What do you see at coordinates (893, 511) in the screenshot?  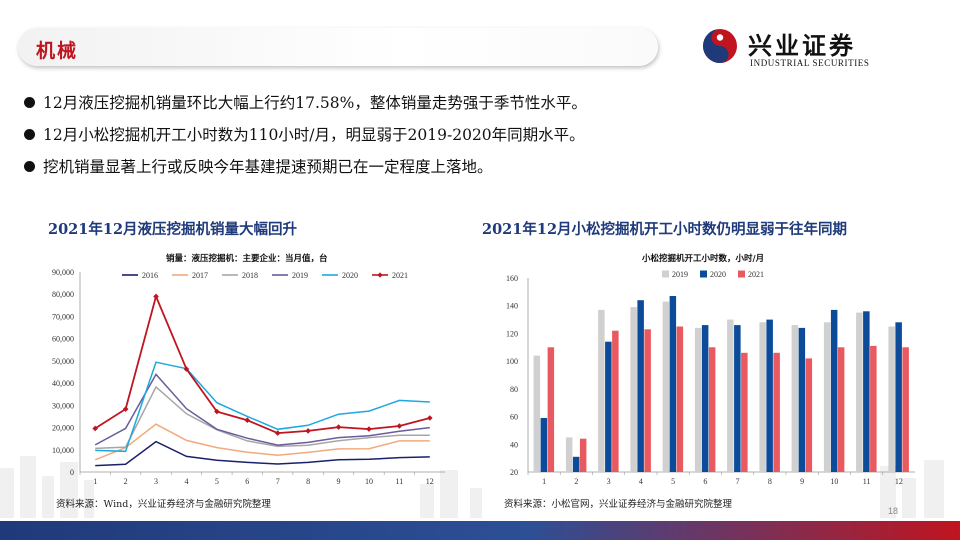 I see `page-number: 18` at bounding box center [893, 511].